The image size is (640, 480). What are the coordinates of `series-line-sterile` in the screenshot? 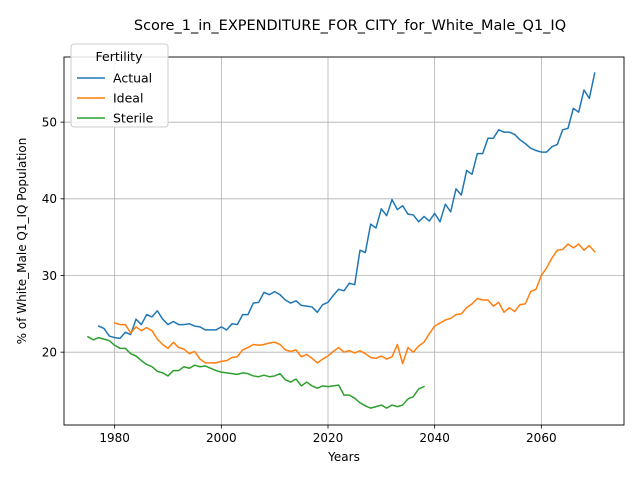 It's located at (255, 372).